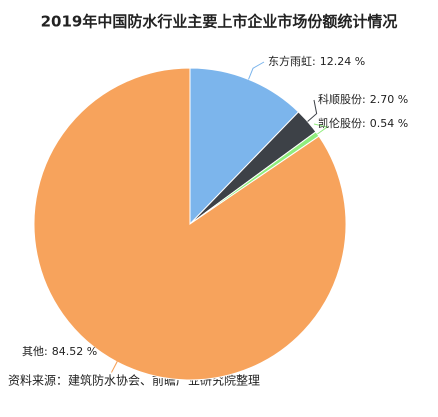 This screenshot has width=438, height=417. Describe the element at coordinates (389, 123) in the screenshot. I see `value-label: 0.54 %` at that location.